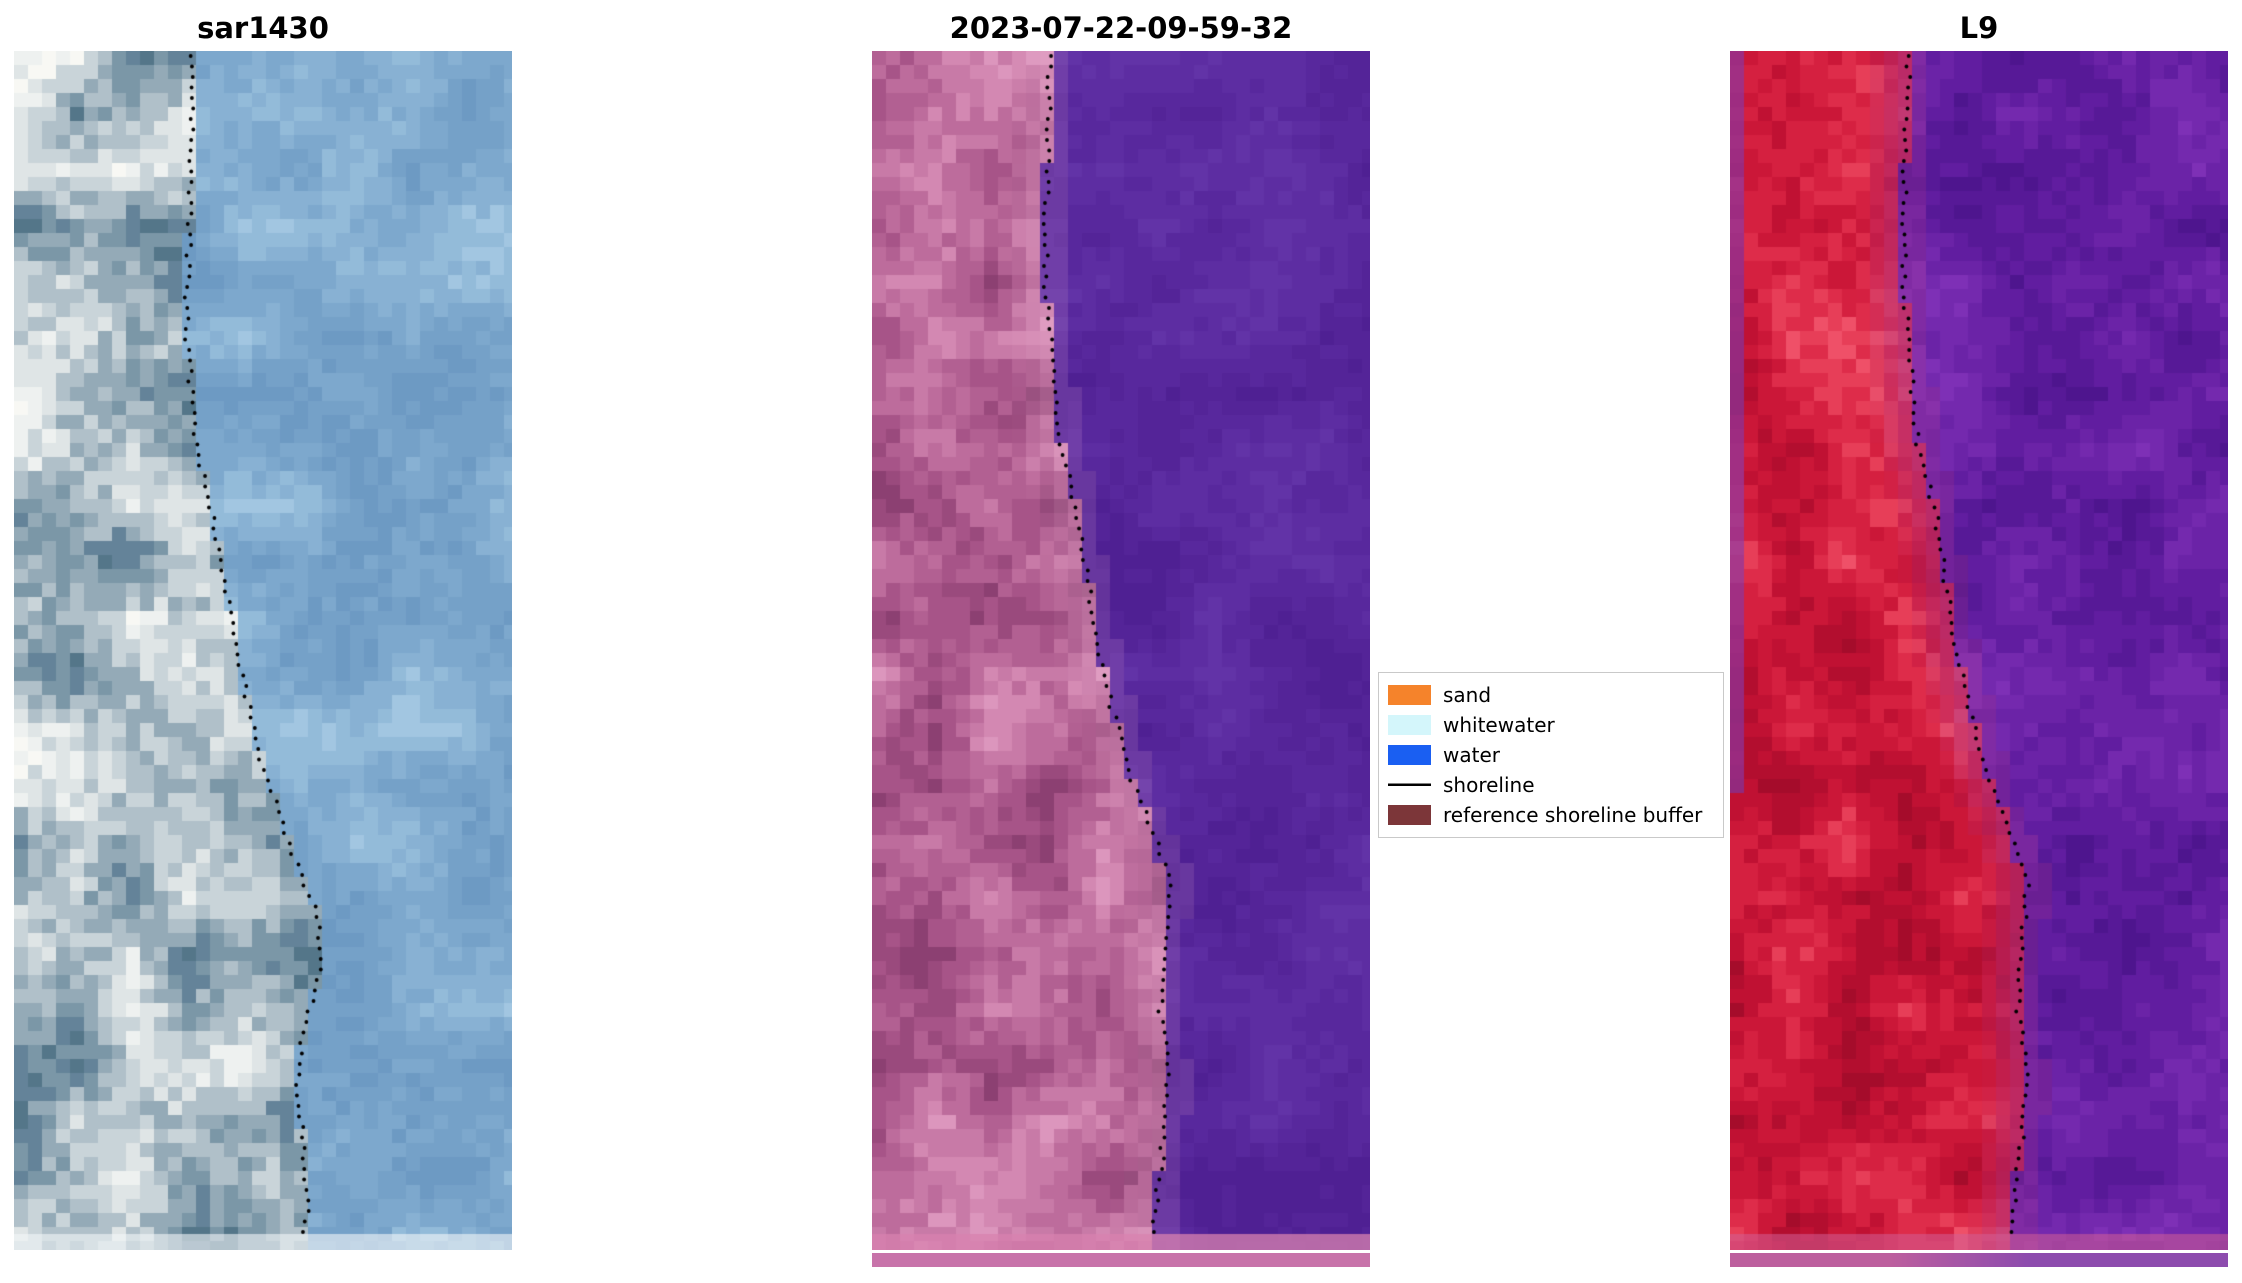 Image resolution: width=2242 pixels, height=1283 pixels. Describe the element at coordinates (1121, 28) in the screenshot. I see `panel-title-date: 2023-07-22-09-59-32` at that location.